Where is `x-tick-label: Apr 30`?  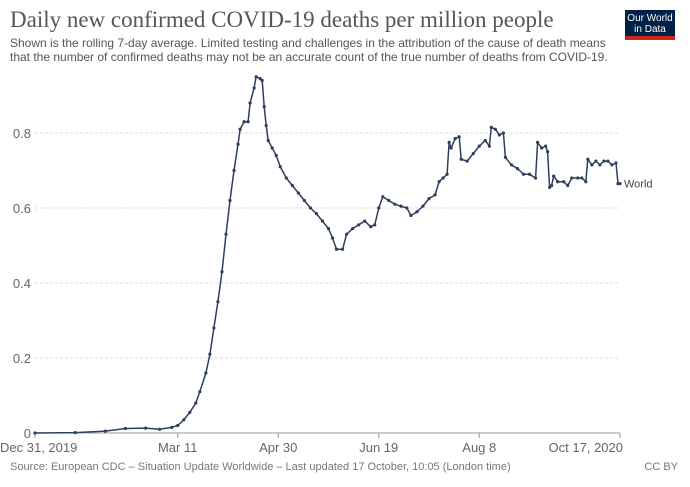 x-tick-label: Apr 30 is located at coordinates (278, 447).